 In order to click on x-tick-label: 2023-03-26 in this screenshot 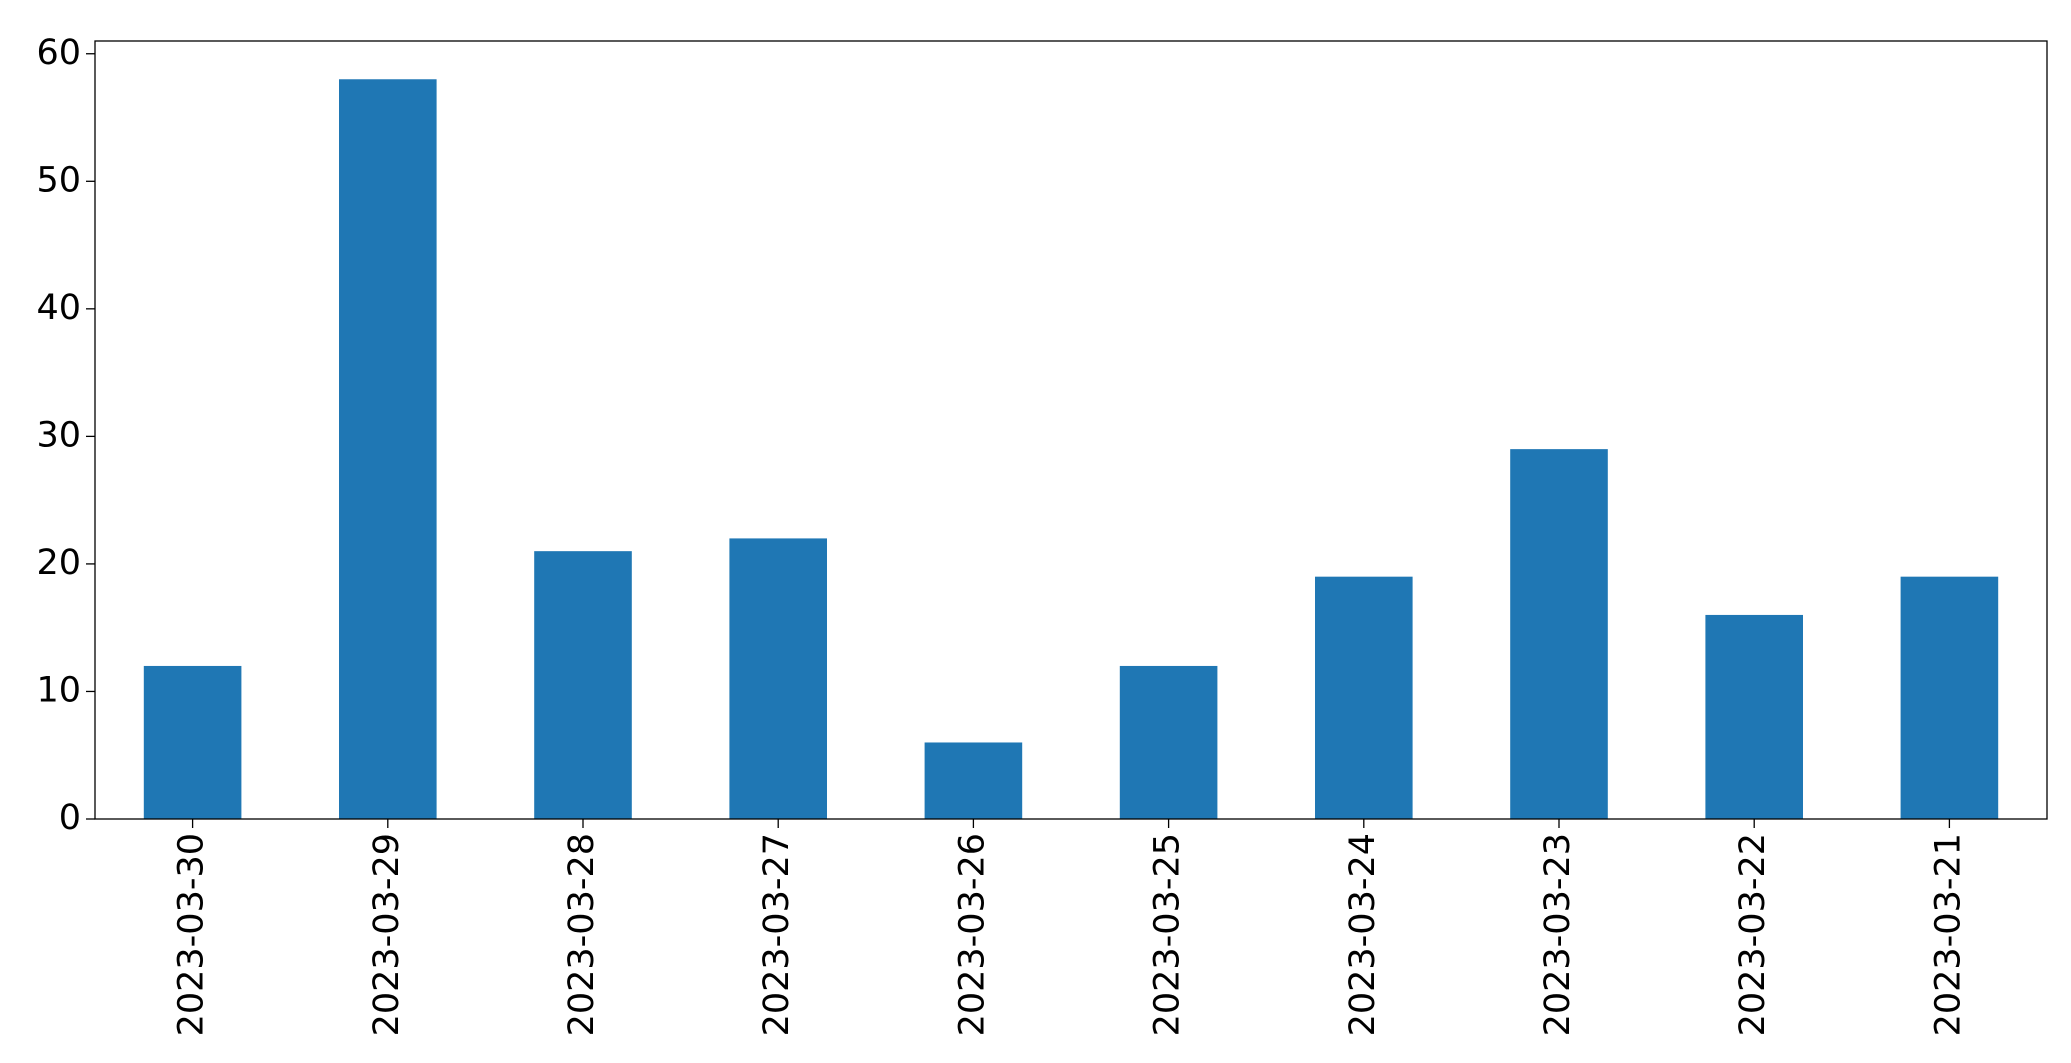, I will do `click(972, 934)`.